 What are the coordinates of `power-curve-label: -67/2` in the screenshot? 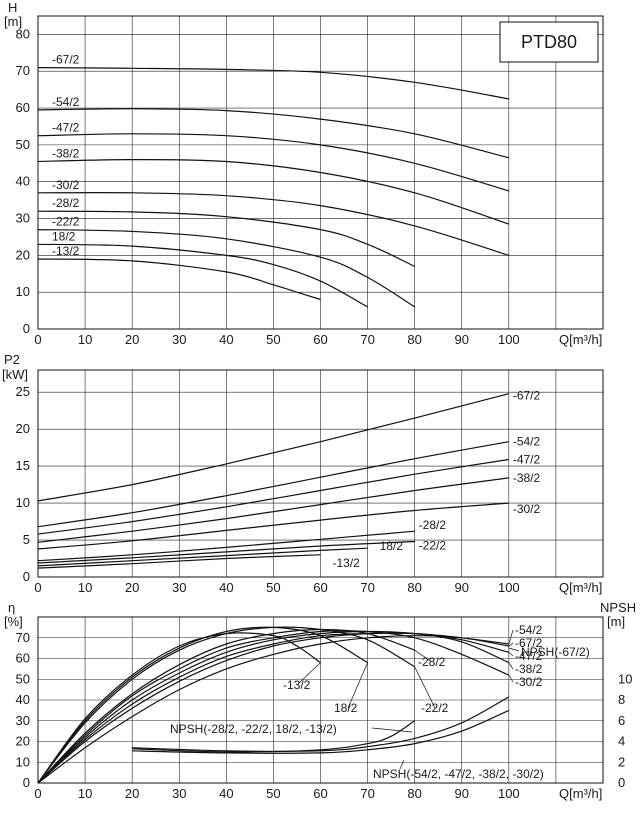 It's located at (527, 396).